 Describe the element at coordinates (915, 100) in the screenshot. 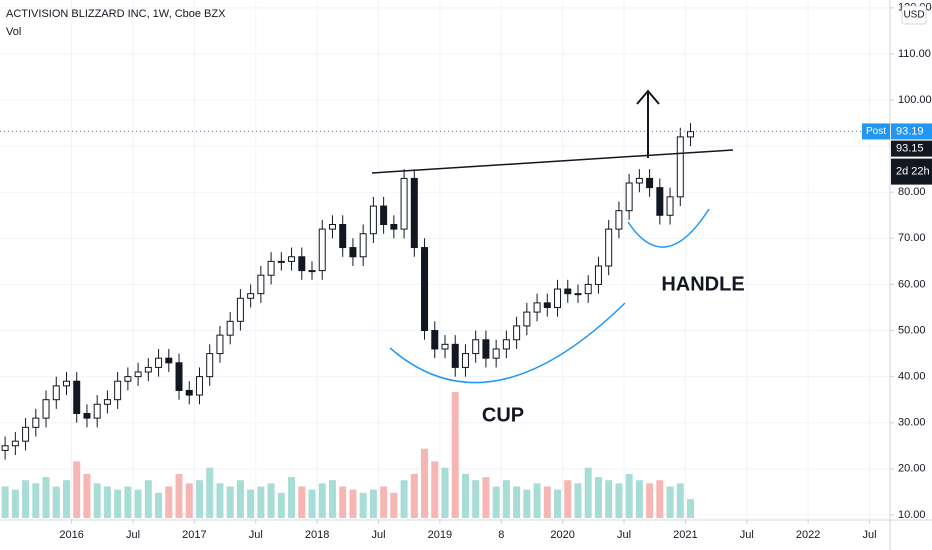

I see `y-tick-label: 100.00` at that location.